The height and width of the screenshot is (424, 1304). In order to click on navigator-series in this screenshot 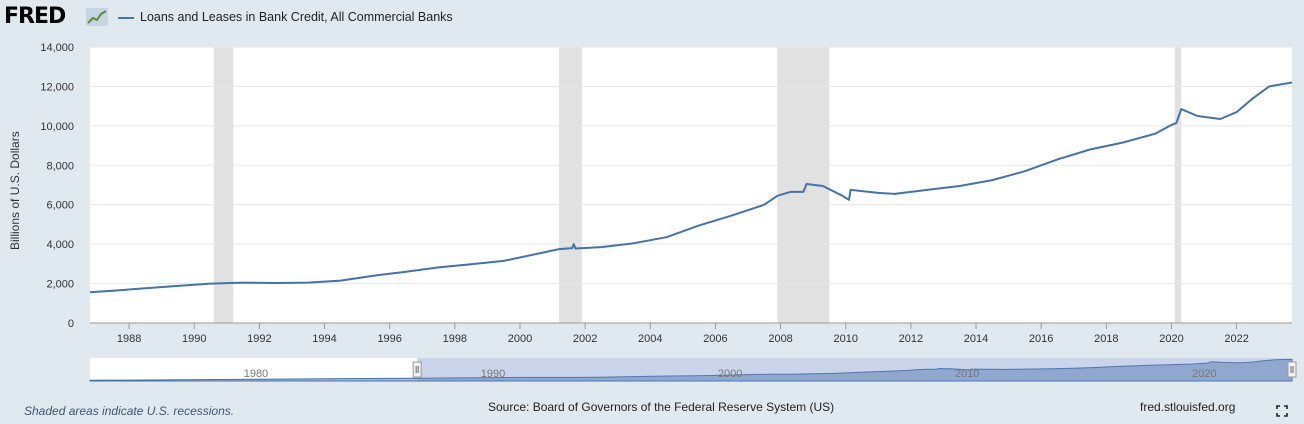, I will do `click(691, 370)`.